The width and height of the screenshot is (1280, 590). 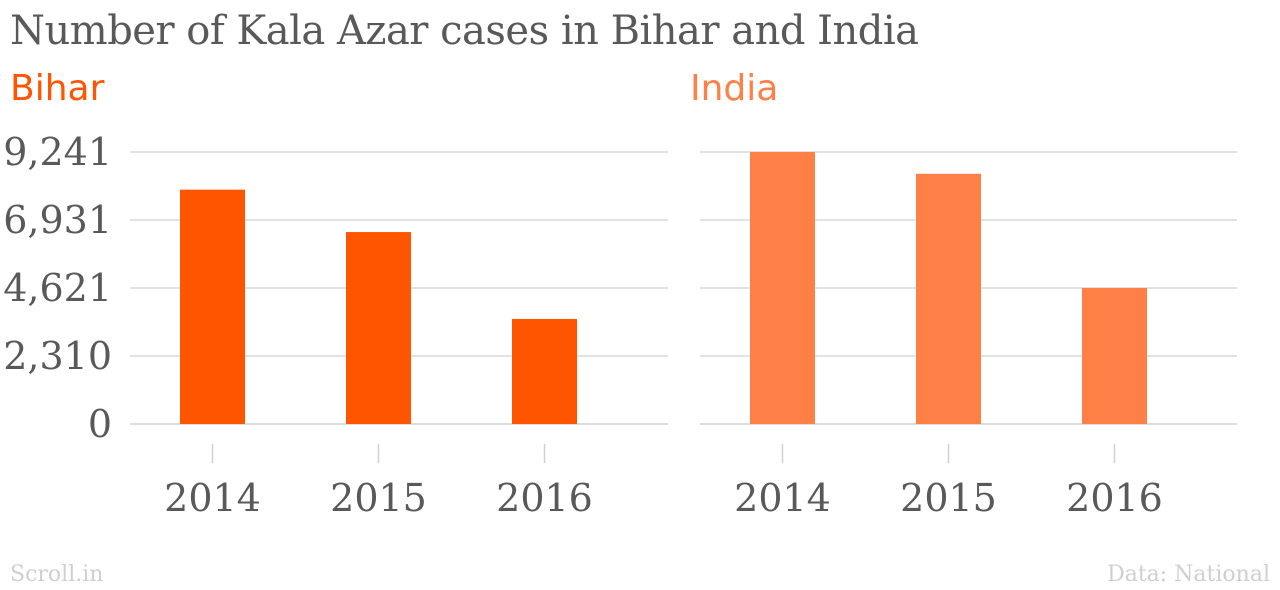 What do you see at coordinates (734, 88) in the screenshot?
I see `panel-title-india: India` at bounding box center [734, 88].